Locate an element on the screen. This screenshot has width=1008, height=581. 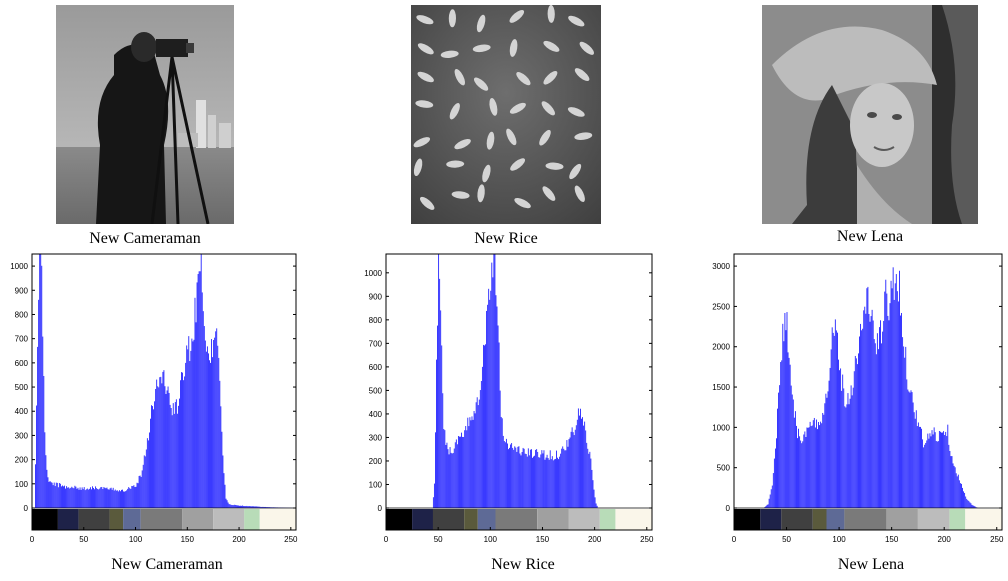
x-tick-label: 100 is located at coordinates (136, 539).